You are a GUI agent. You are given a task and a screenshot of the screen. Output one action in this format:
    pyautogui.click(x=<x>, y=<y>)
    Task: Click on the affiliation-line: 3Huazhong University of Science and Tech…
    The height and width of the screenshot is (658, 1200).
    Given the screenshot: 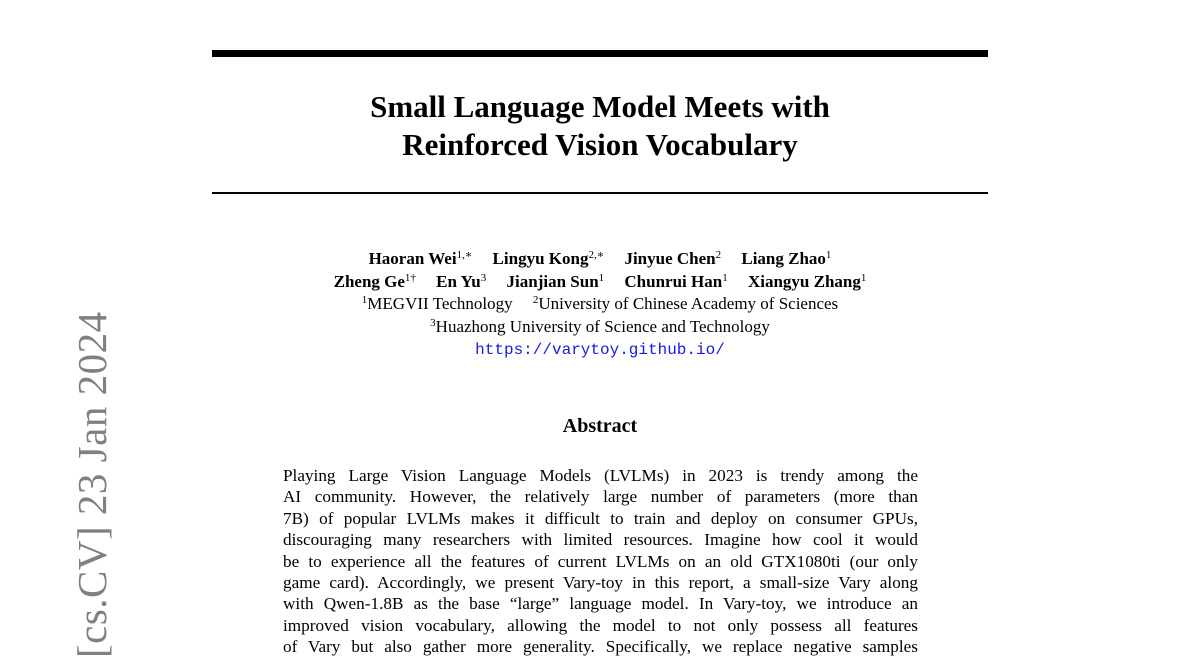 What is the action you would take?
    pyautogui.click(x=600, y=327)
    